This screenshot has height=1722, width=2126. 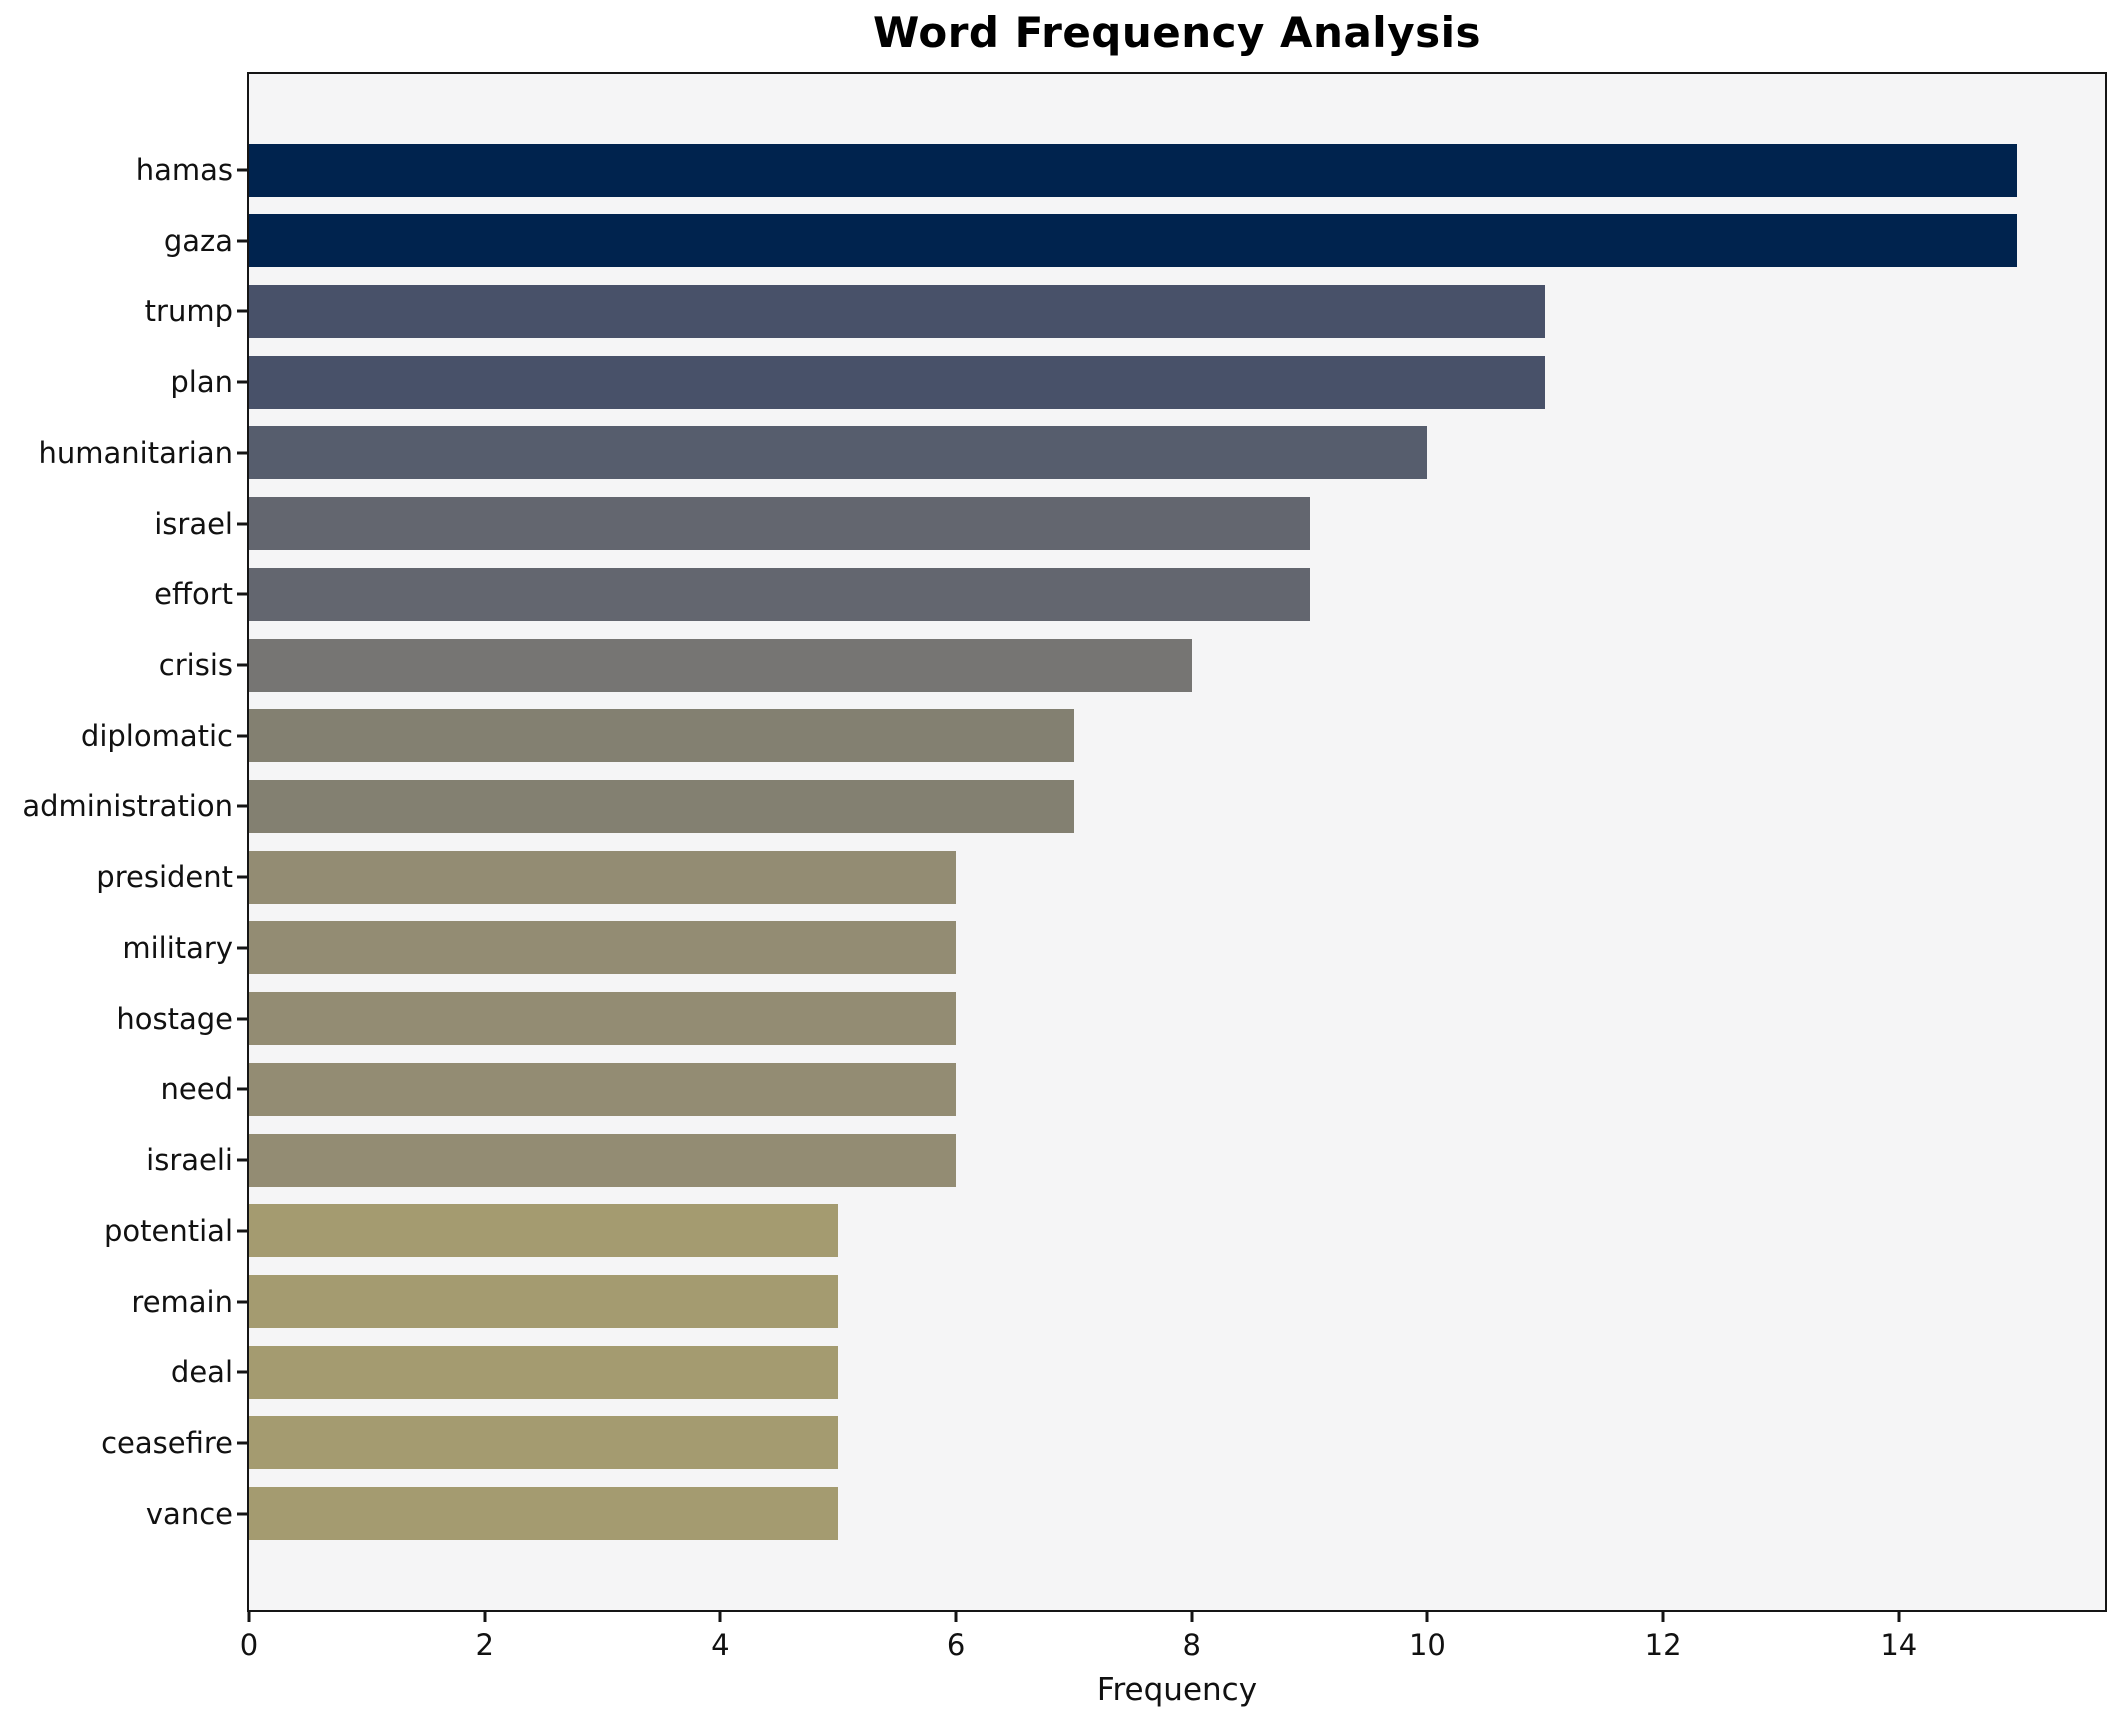 What do you see at coordinates (242, 1019) in the screenshot?
I see `y-tick-hostage` at bounding box center [242, 1019].